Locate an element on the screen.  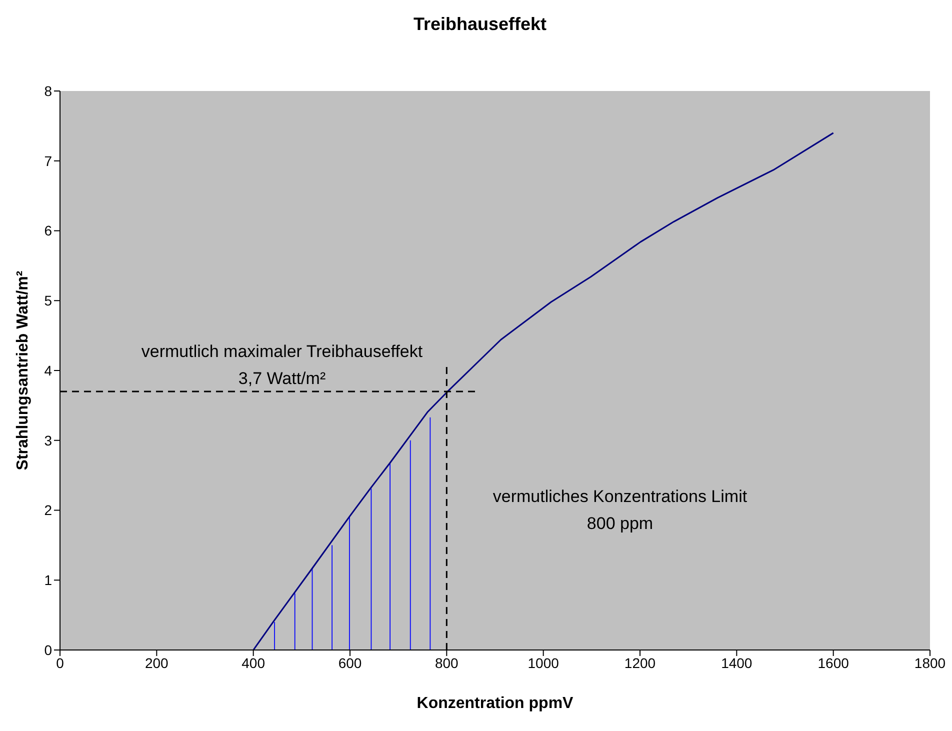
annotation: vermutlich maximaler Treibhauseffekt 3,7 Watt/m² is located at coordinates (282, 365).